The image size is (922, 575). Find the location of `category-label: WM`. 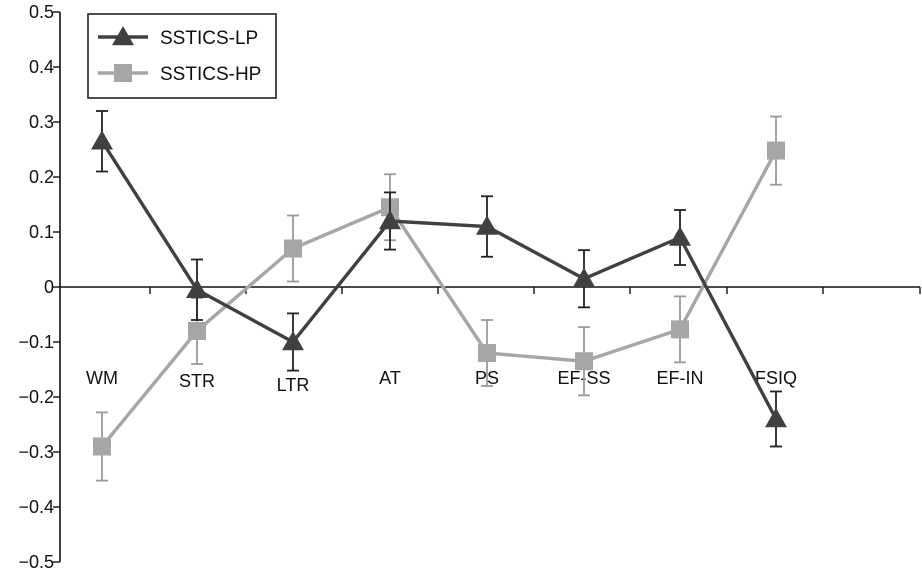

category-label: WM is located at coordinates (102, 378).